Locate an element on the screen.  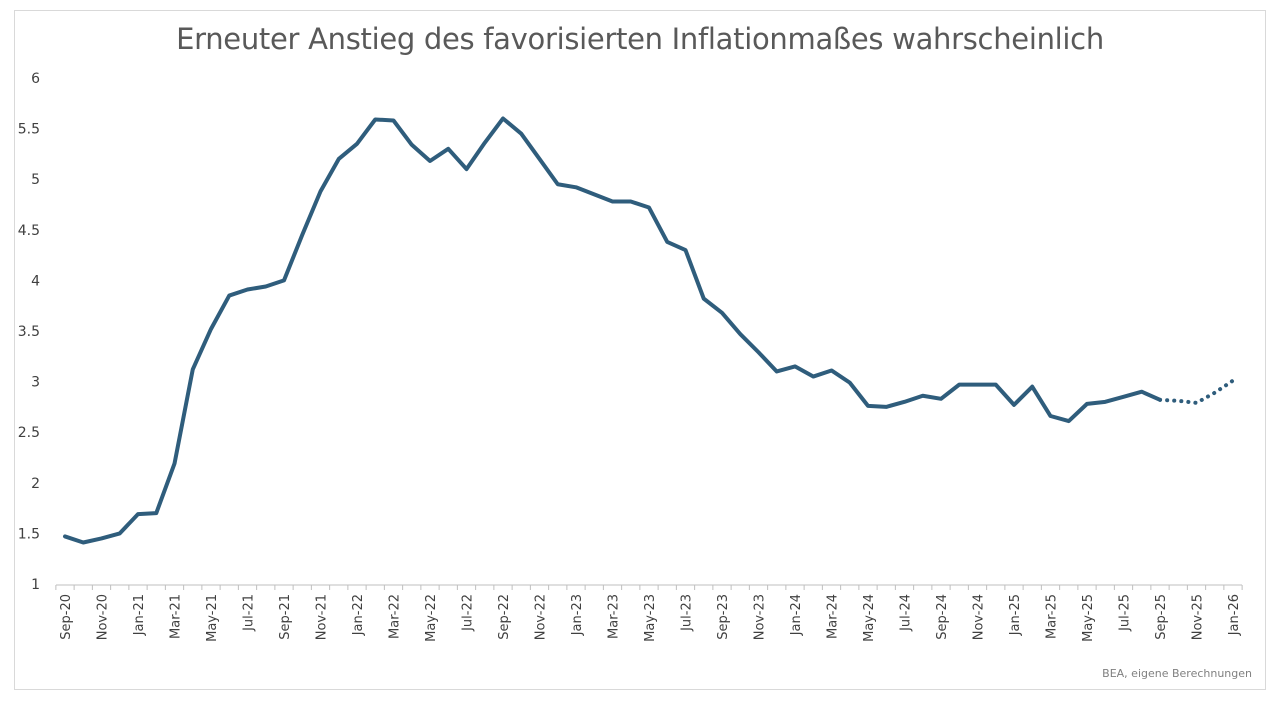
x-tick-label: Sep-25 is located at coordinates (1161, 617).